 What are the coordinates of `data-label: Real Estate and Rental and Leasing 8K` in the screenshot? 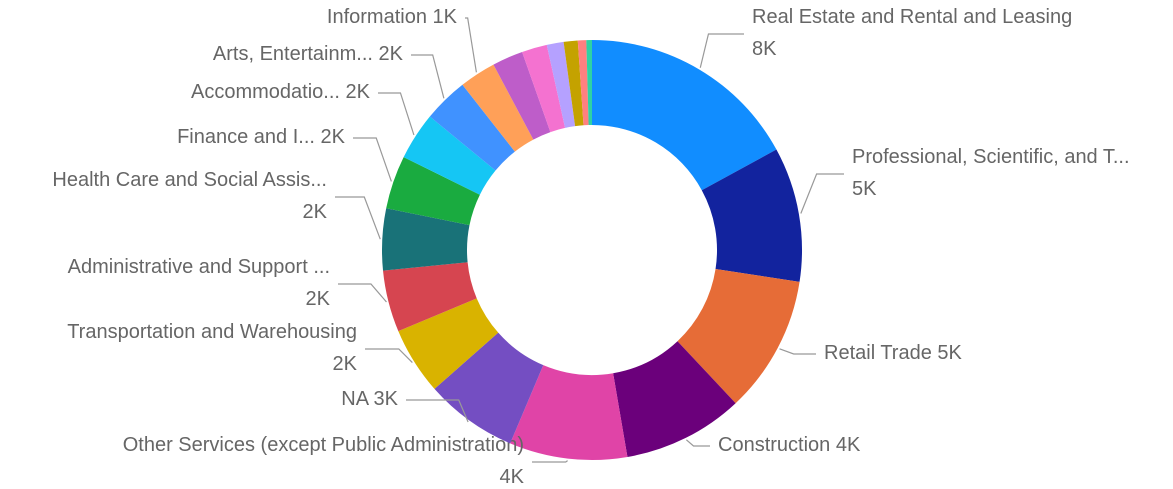 It's located at (912, 33).